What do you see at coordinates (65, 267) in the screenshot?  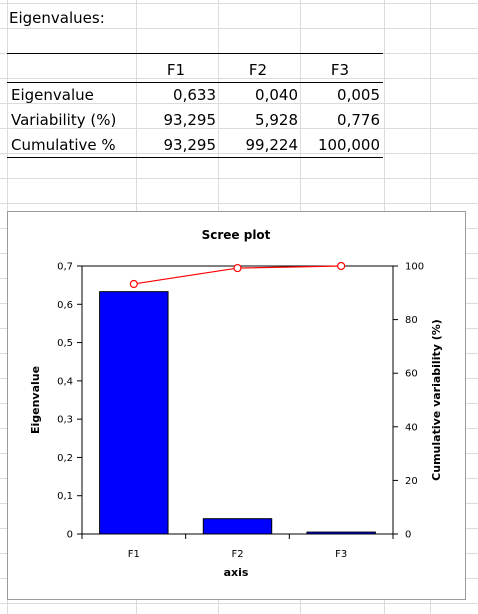 I see `y-tick-label: 0,7` at bounding box center [65, 267].